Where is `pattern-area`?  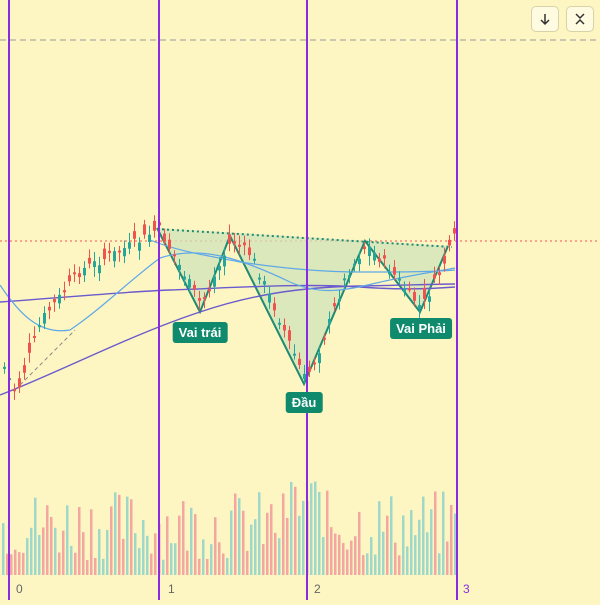 pattern-area is located at coordinates (302, 306).